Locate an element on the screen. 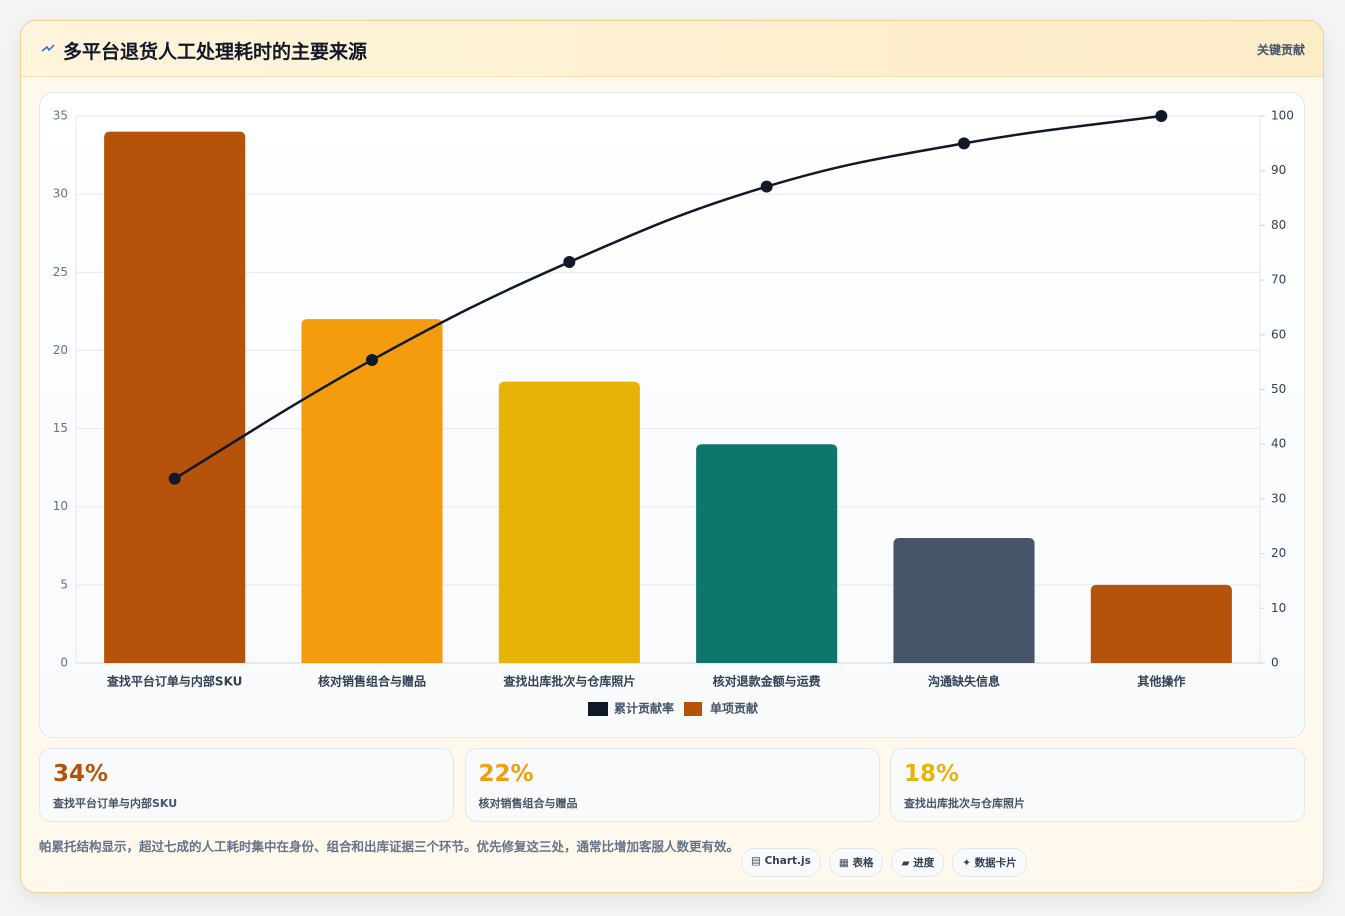  y2-tick-label: 70 is located at coordinates (1278, 280).